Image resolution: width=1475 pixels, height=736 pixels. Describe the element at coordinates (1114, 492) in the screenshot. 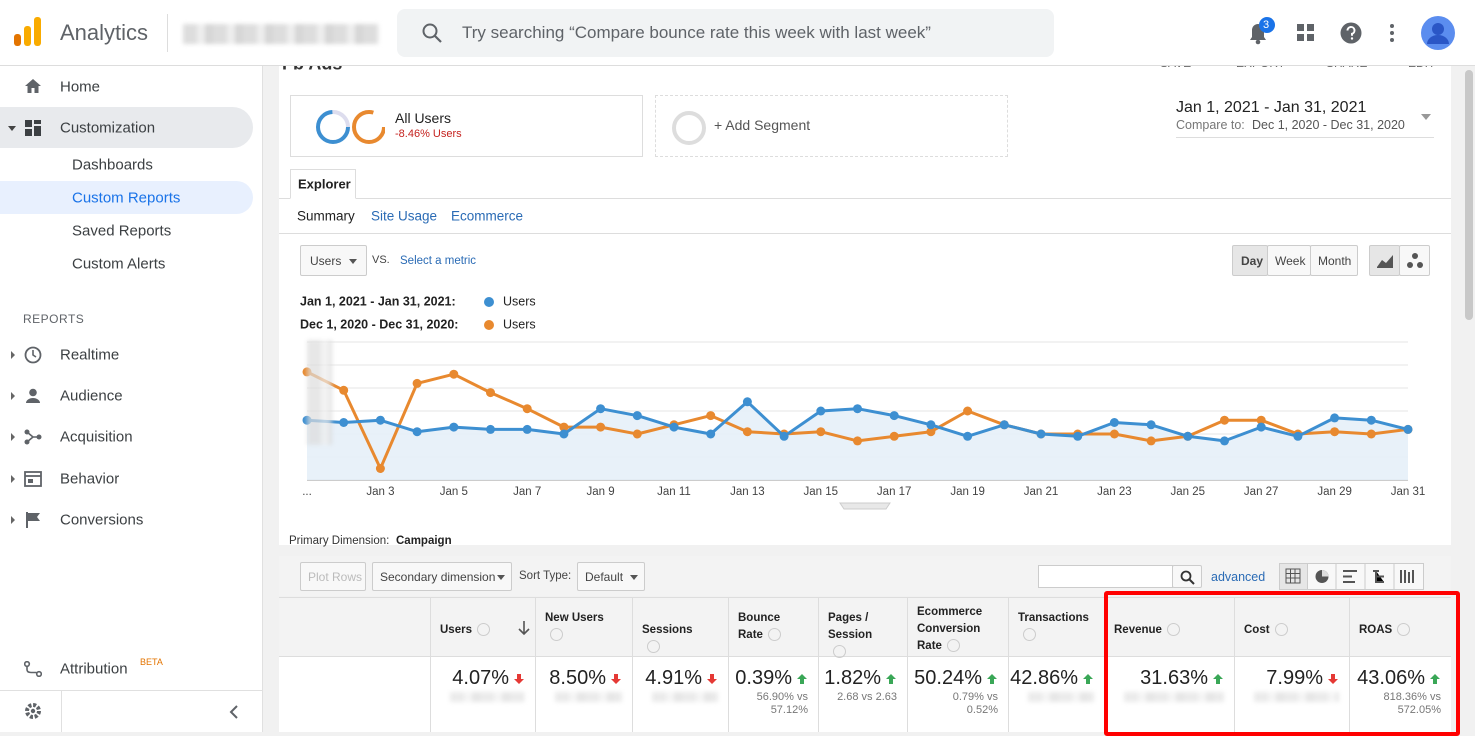

I see `x-tick-label: Jan 23` at that location.